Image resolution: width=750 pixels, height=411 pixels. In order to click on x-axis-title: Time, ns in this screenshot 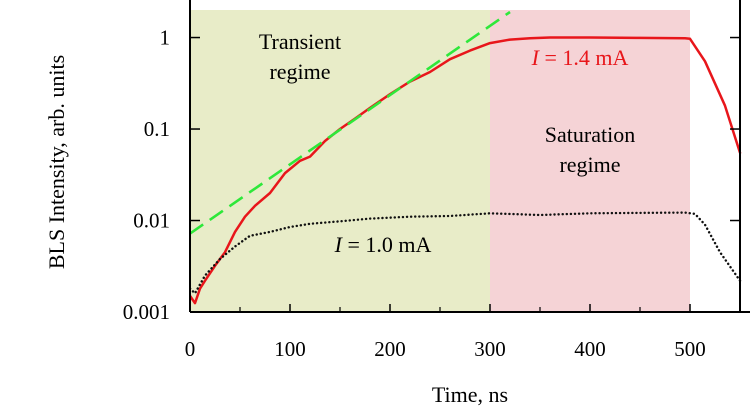, I will do `click(470, 394)`.